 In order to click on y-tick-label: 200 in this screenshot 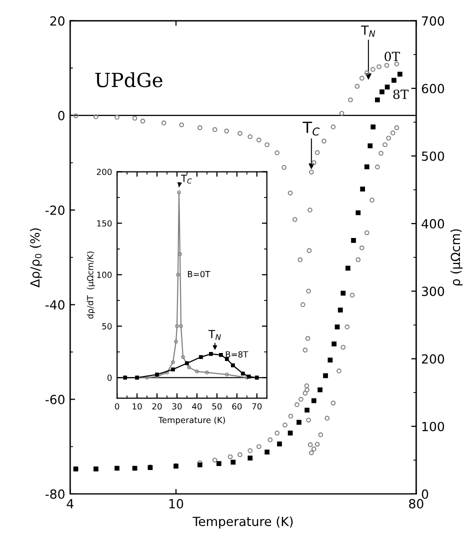, I will do `click(104, 172)`.